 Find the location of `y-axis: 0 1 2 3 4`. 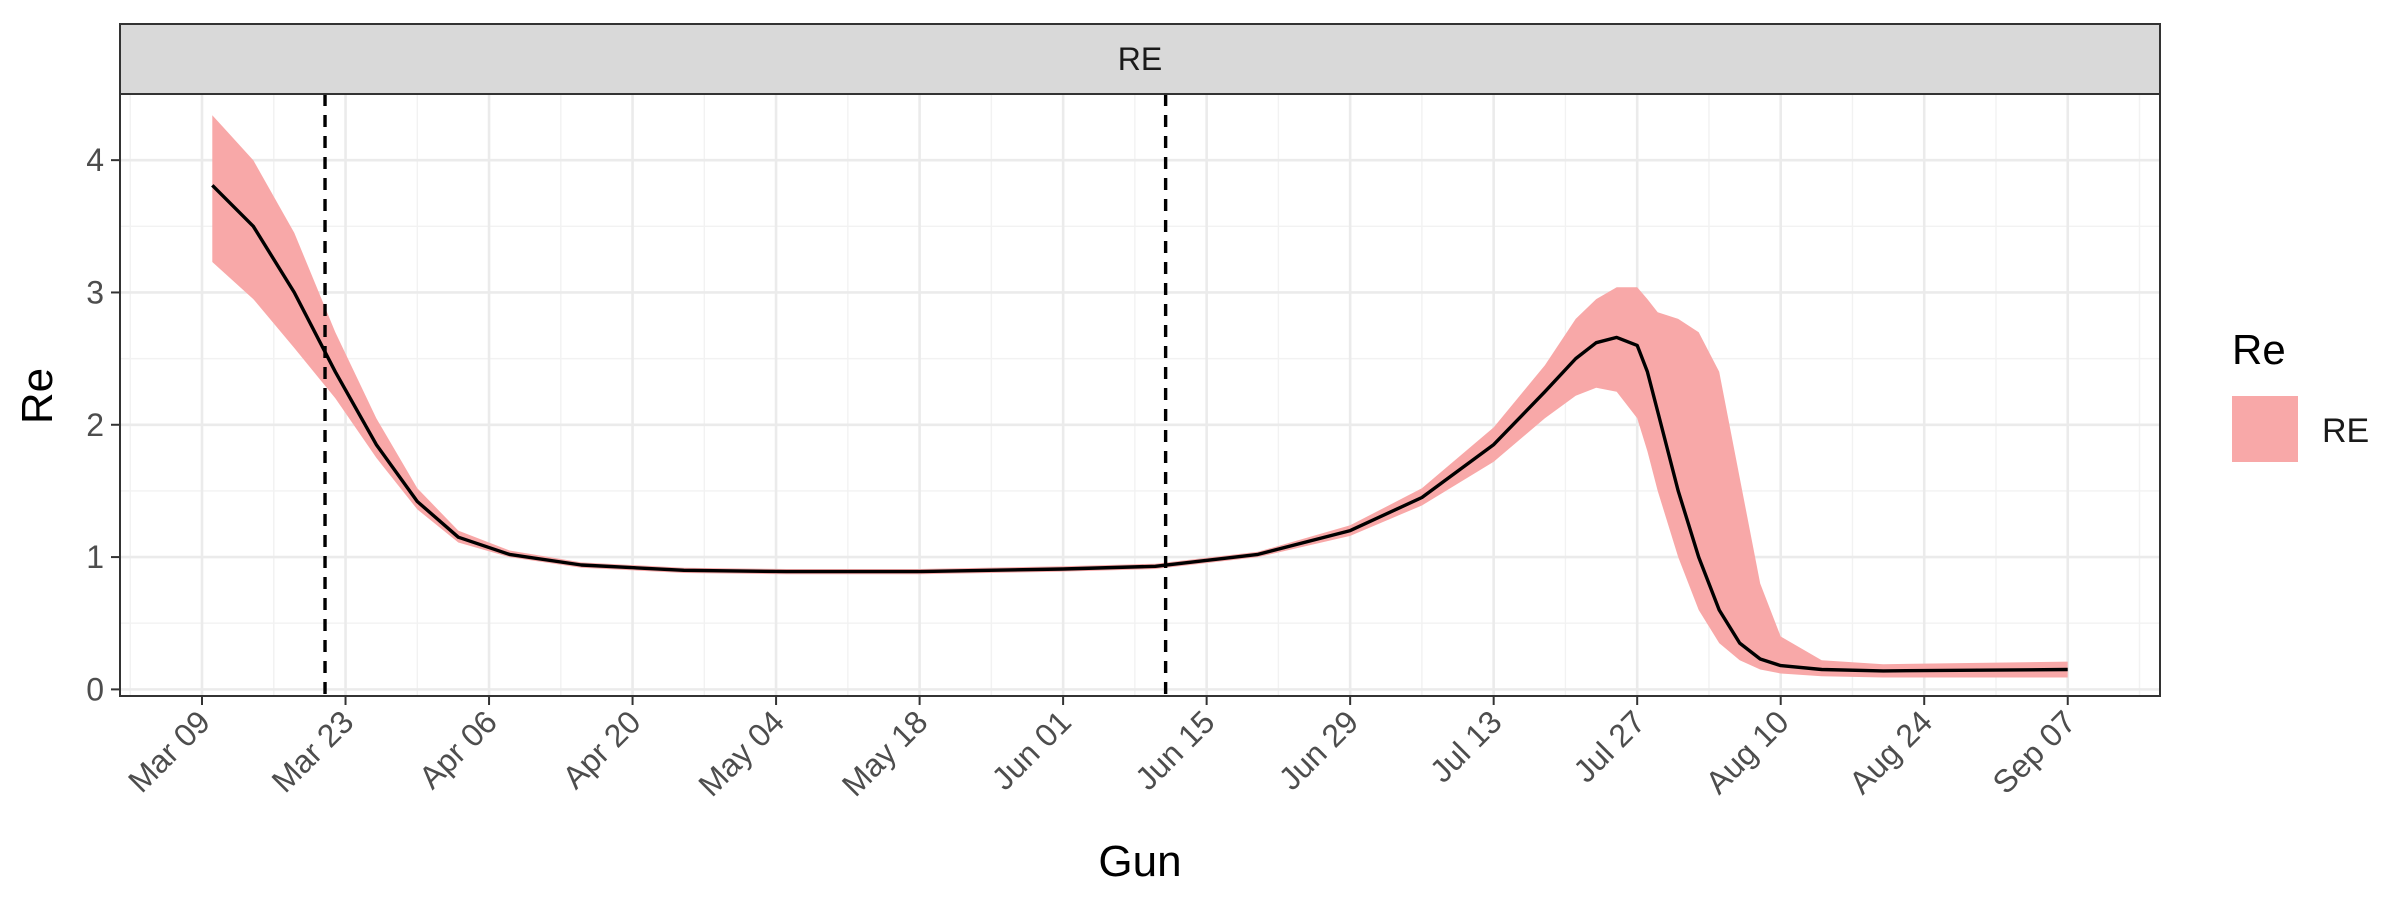

y-axis: 0 1 2 3 4 is located at coordinates (103, 424).